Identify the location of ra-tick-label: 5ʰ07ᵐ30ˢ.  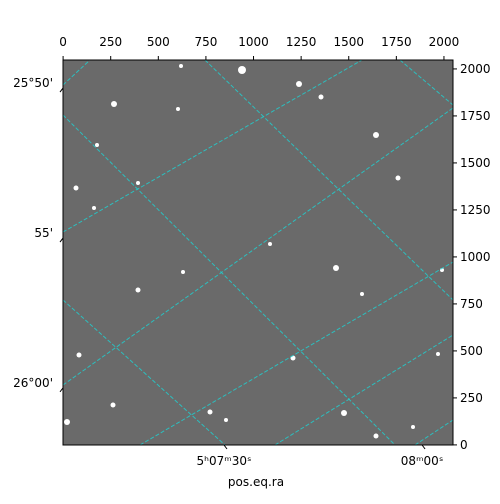
(224, 461).